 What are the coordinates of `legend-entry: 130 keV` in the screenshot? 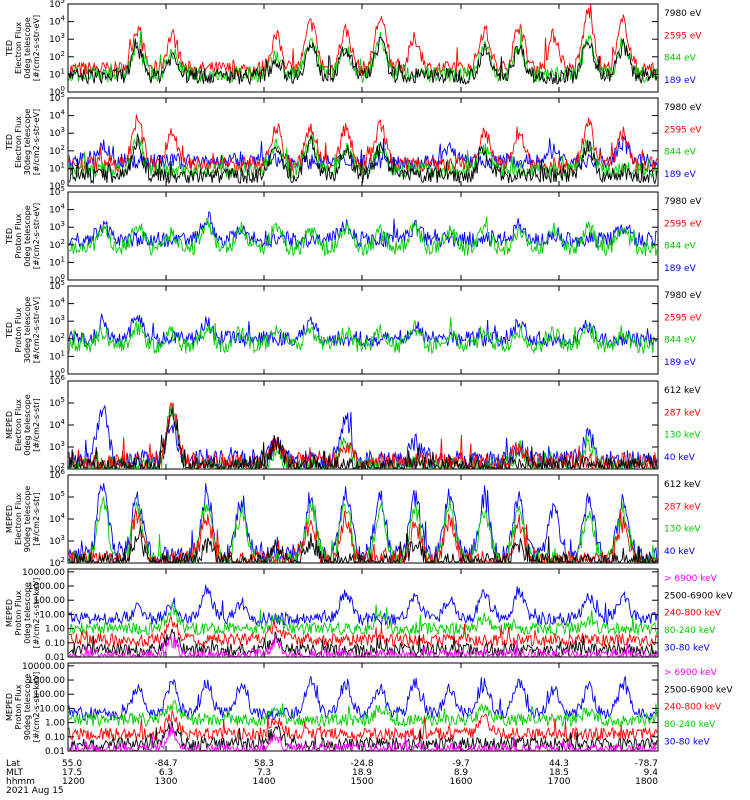 It's located at (682, 530).